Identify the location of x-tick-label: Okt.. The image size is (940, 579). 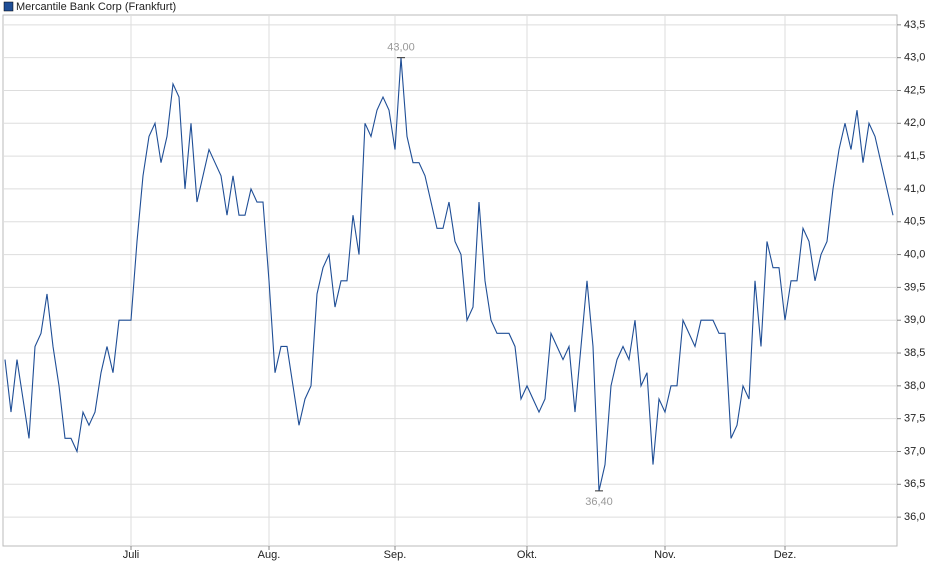
(527, 555).